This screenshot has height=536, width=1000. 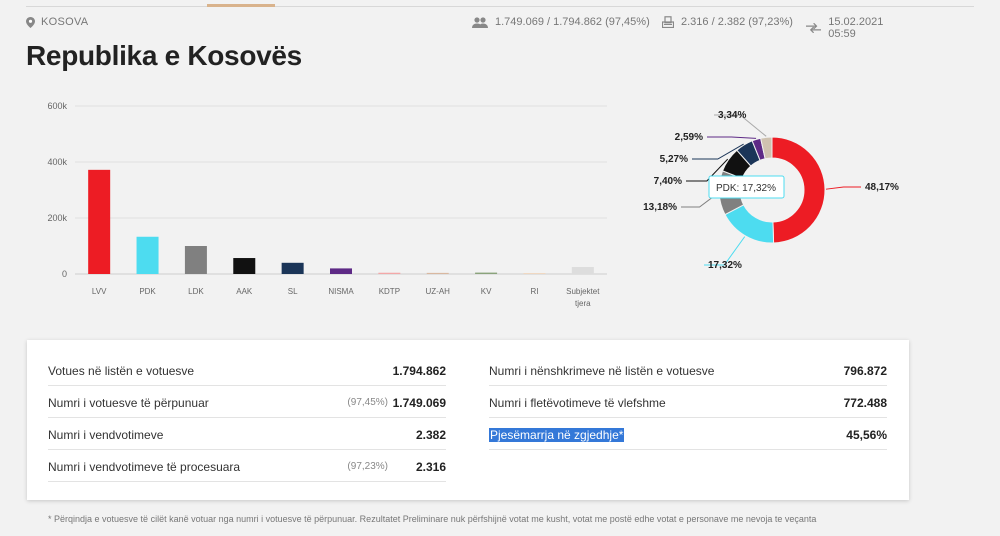 I want to click on stat-value: 796.872, so click(x=865, y=371).